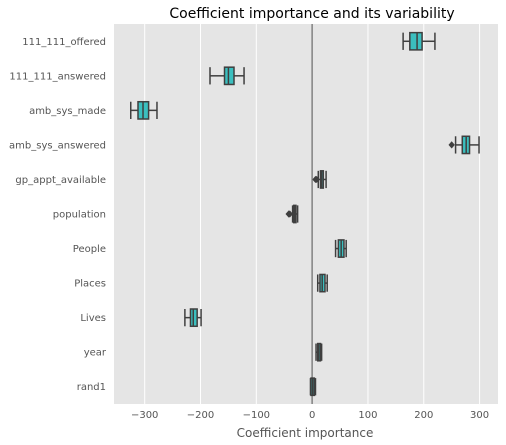 This screenshot has height=445, width=506. Describe the element at coordinates (67, 111) in the screenshot. I see `y-tick-label: amb_sys_made` at that location.